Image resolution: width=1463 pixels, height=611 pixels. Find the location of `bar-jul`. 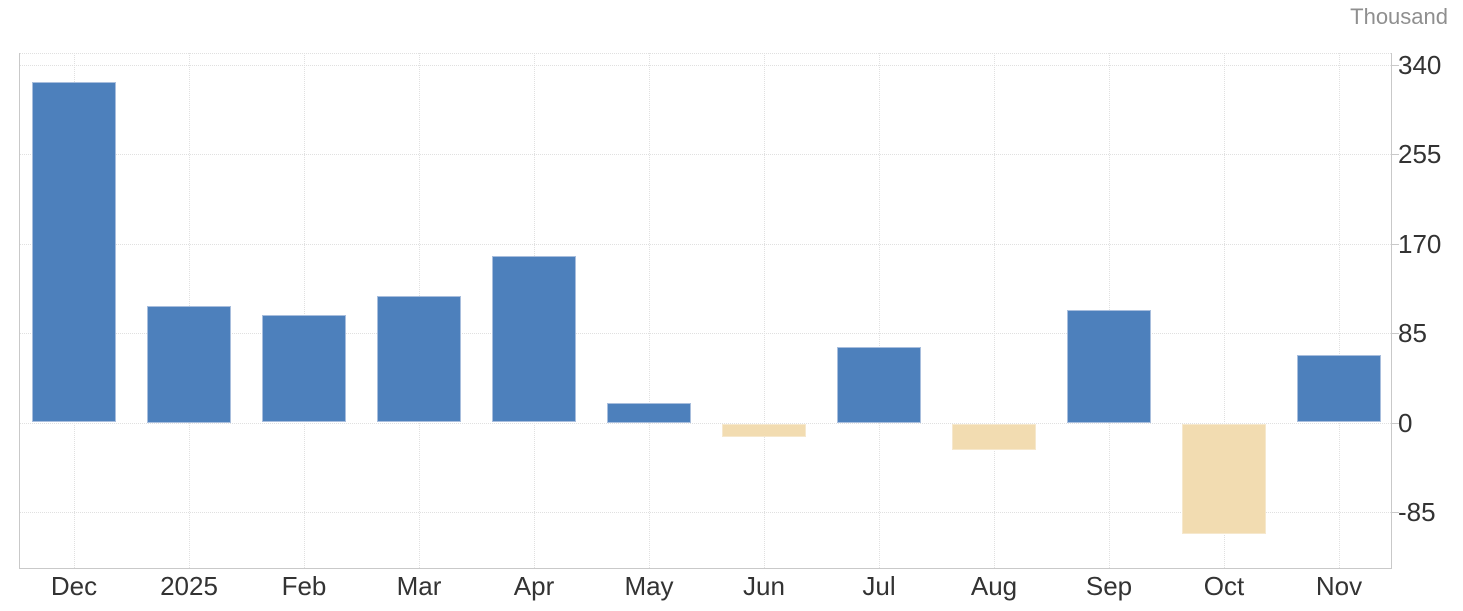

bar-jul is located at coordinates (879, 385).